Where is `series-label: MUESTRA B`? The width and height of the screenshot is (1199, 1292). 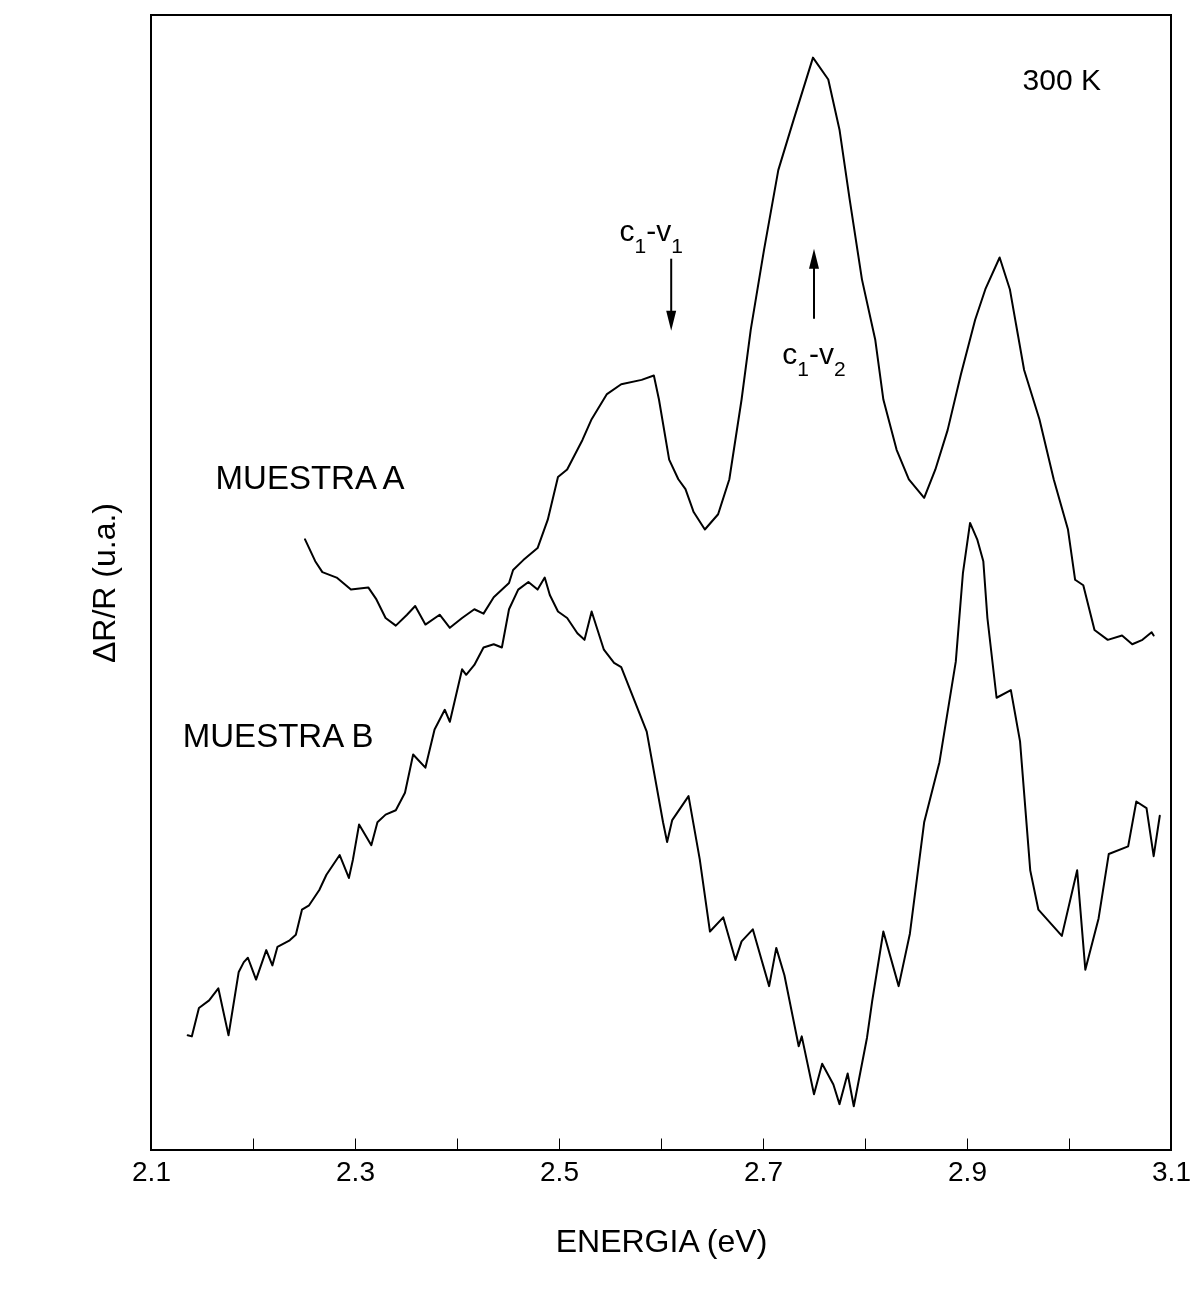
series-label: MUESTRA B is located at coordinates (278, 735).